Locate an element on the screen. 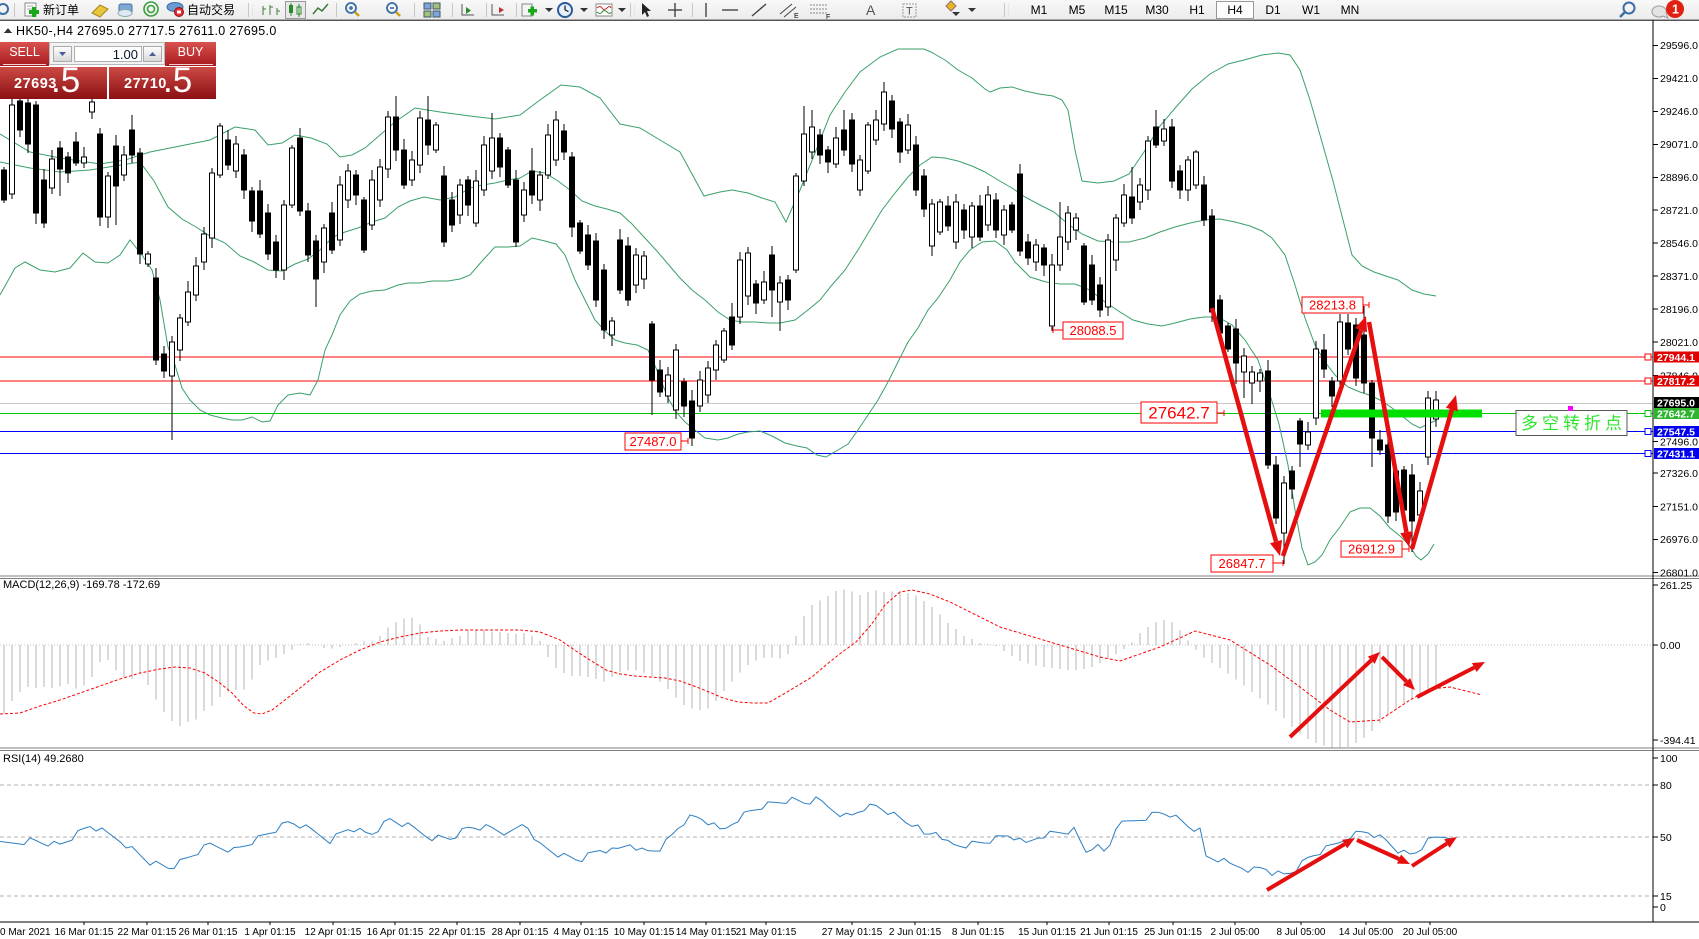  svg-text: 25 Jun 01:15 is located at coordinates (1173, 932).